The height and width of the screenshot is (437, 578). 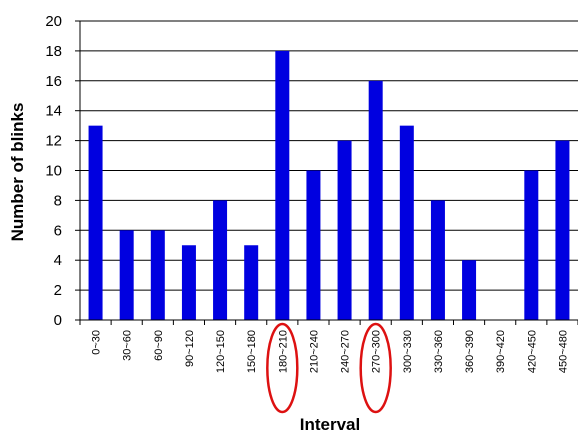 I want to click on x-tick-label: 180~210, so click(x=283, y=351).